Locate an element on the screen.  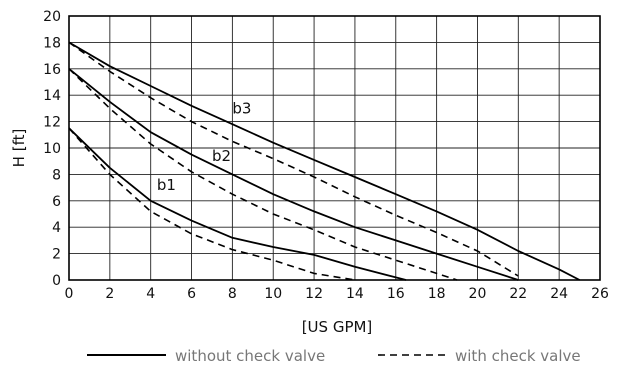
y-tick-label: 6 is located at coordinates (56, 202).